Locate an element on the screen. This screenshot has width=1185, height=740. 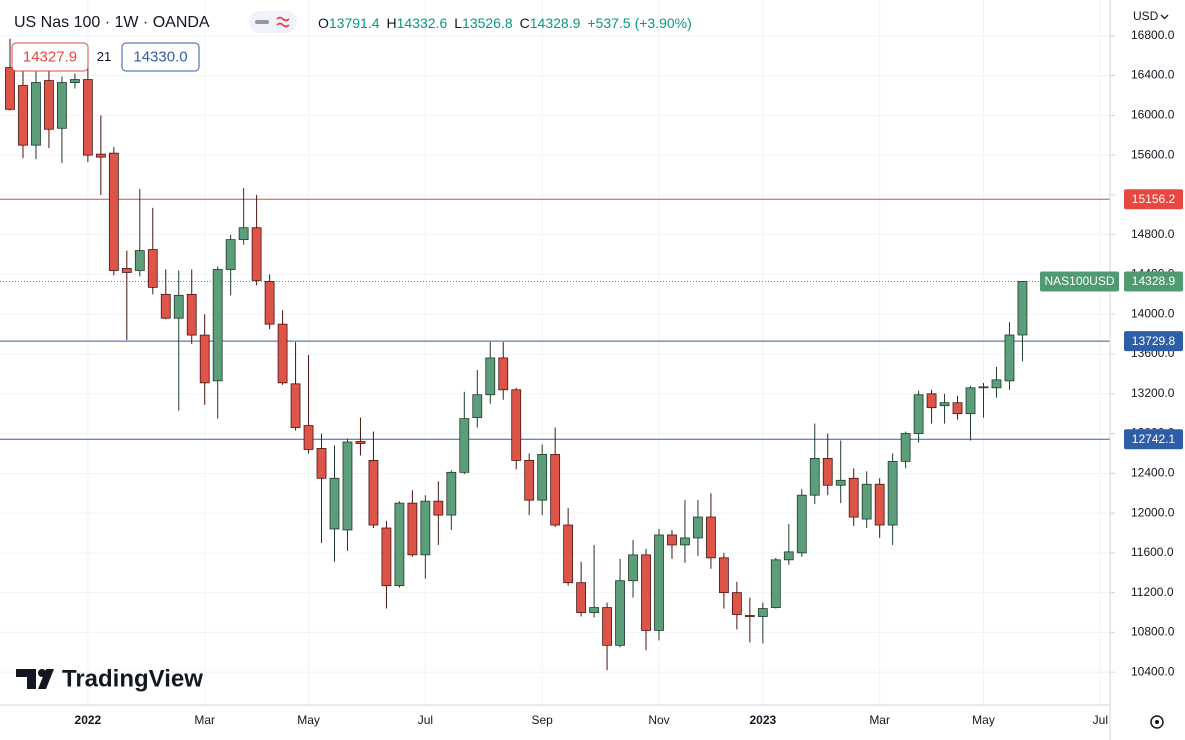
sell-price: 14327.9 is located at coordinates (50, 56).